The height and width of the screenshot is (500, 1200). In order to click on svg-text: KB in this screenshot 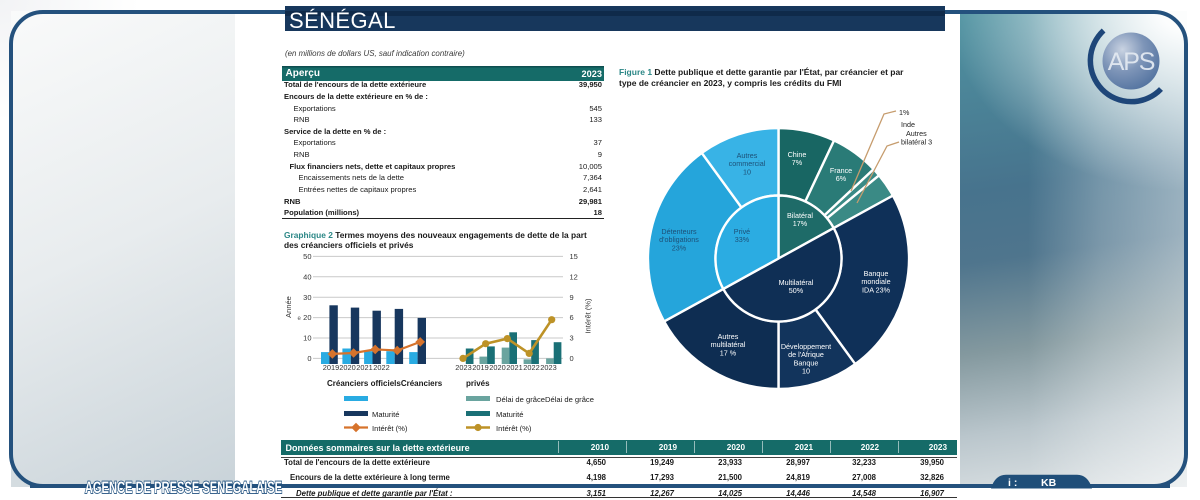, I will do `click(1049, 483)`.